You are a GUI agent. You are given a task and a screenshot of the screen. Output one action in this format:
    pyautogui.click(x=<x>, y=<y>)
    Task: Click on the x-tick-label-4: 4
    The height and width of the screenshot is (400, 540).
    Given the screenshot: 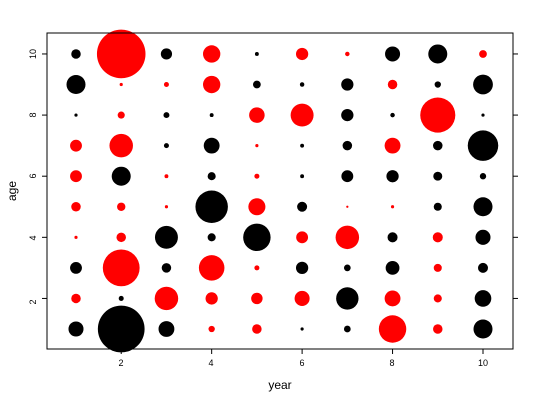 What is the action you would take?
    pyautogui.click(x=210, y=363)
    